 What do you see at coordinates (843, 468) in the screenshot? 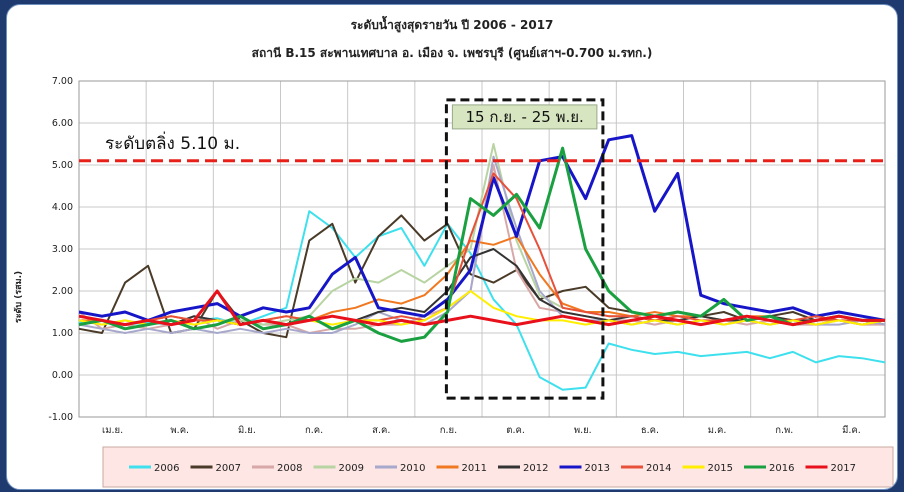
I see `legend-label-2017: 2017` at bounding box center [843, 468].